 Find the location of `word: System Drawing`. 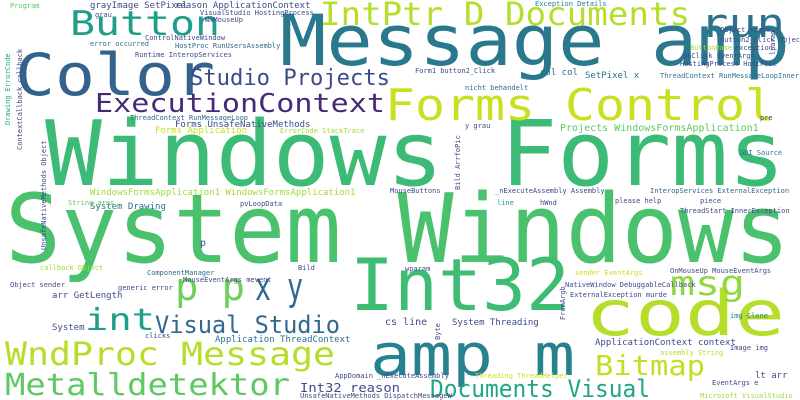

word: System Drawing is located at coordinates (128, 207).